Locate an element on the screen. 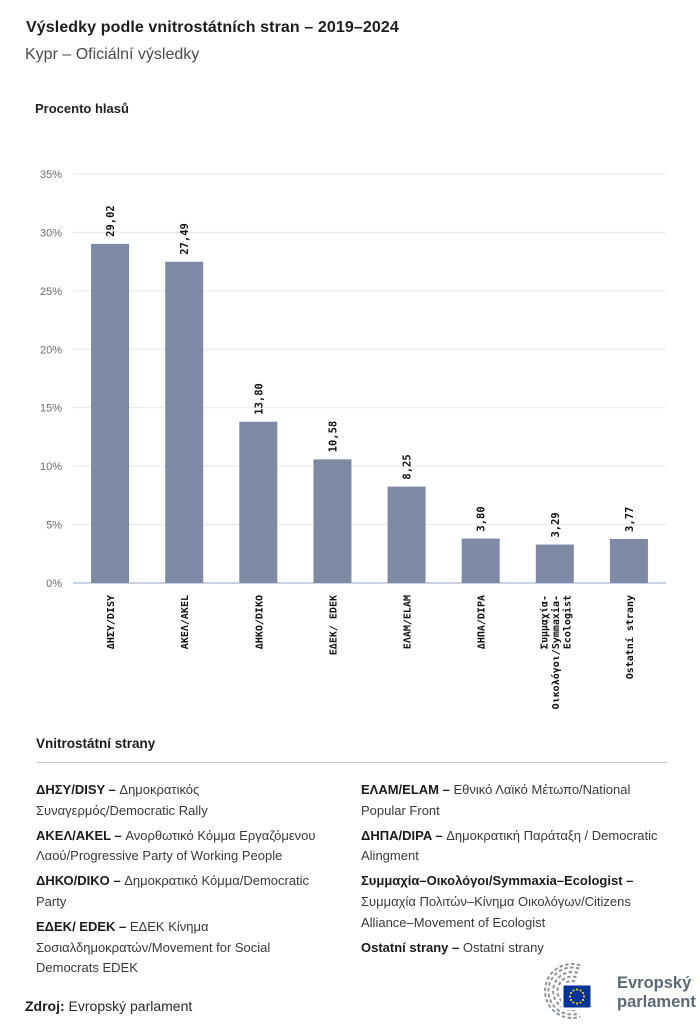 The height and width of the screenshot is (1031, 700). bar-value-label: 3,77 is located at coordinates (630, 519).